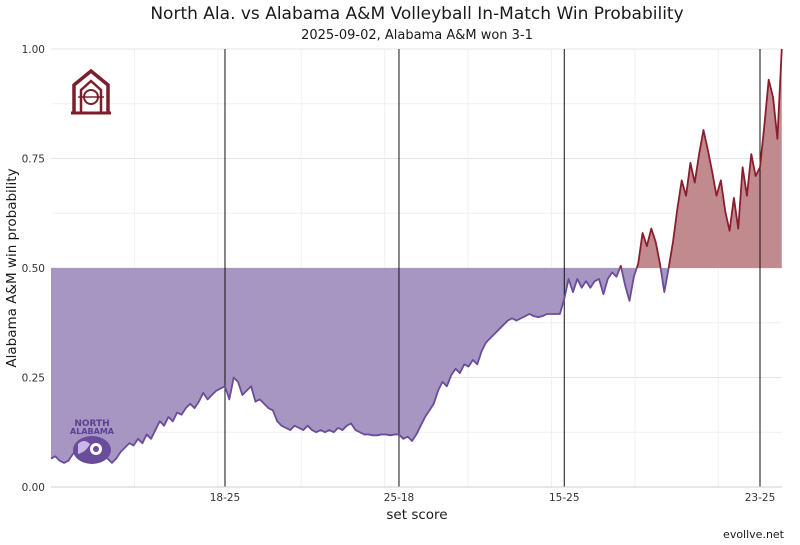 This screenshot has width=800, height=545. What do you see at coordinates (760, 498) in the screenshot?
I see `x-tick-label: 23-25` at bounding box center [760, 498].